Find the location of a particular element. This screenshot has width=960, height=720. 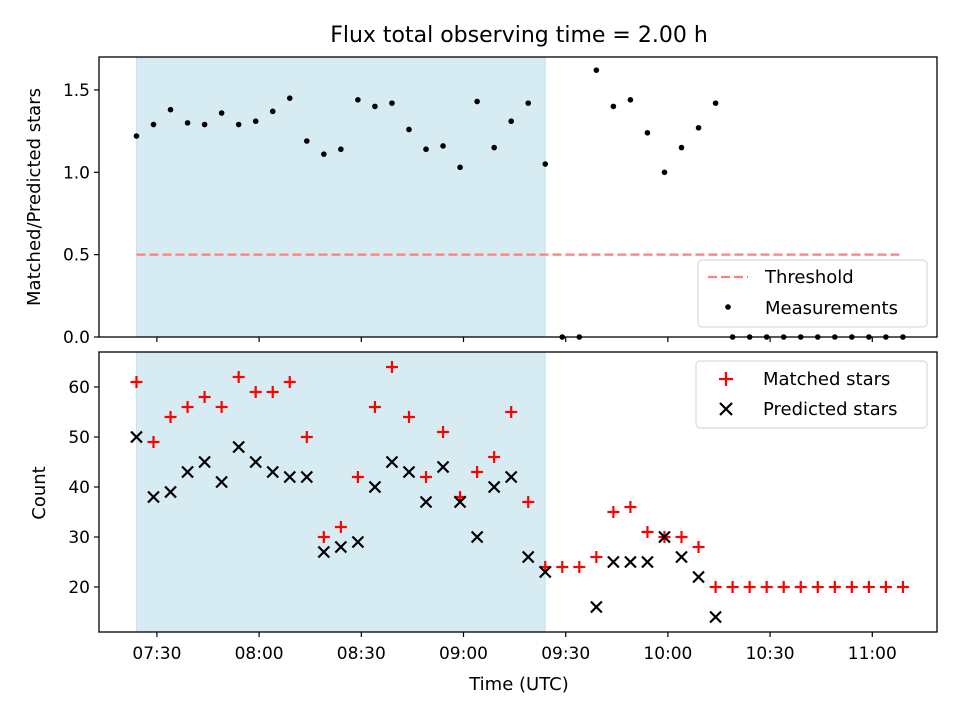

time-x-tick-label: 08:00 is located at coordinates (259, 654).